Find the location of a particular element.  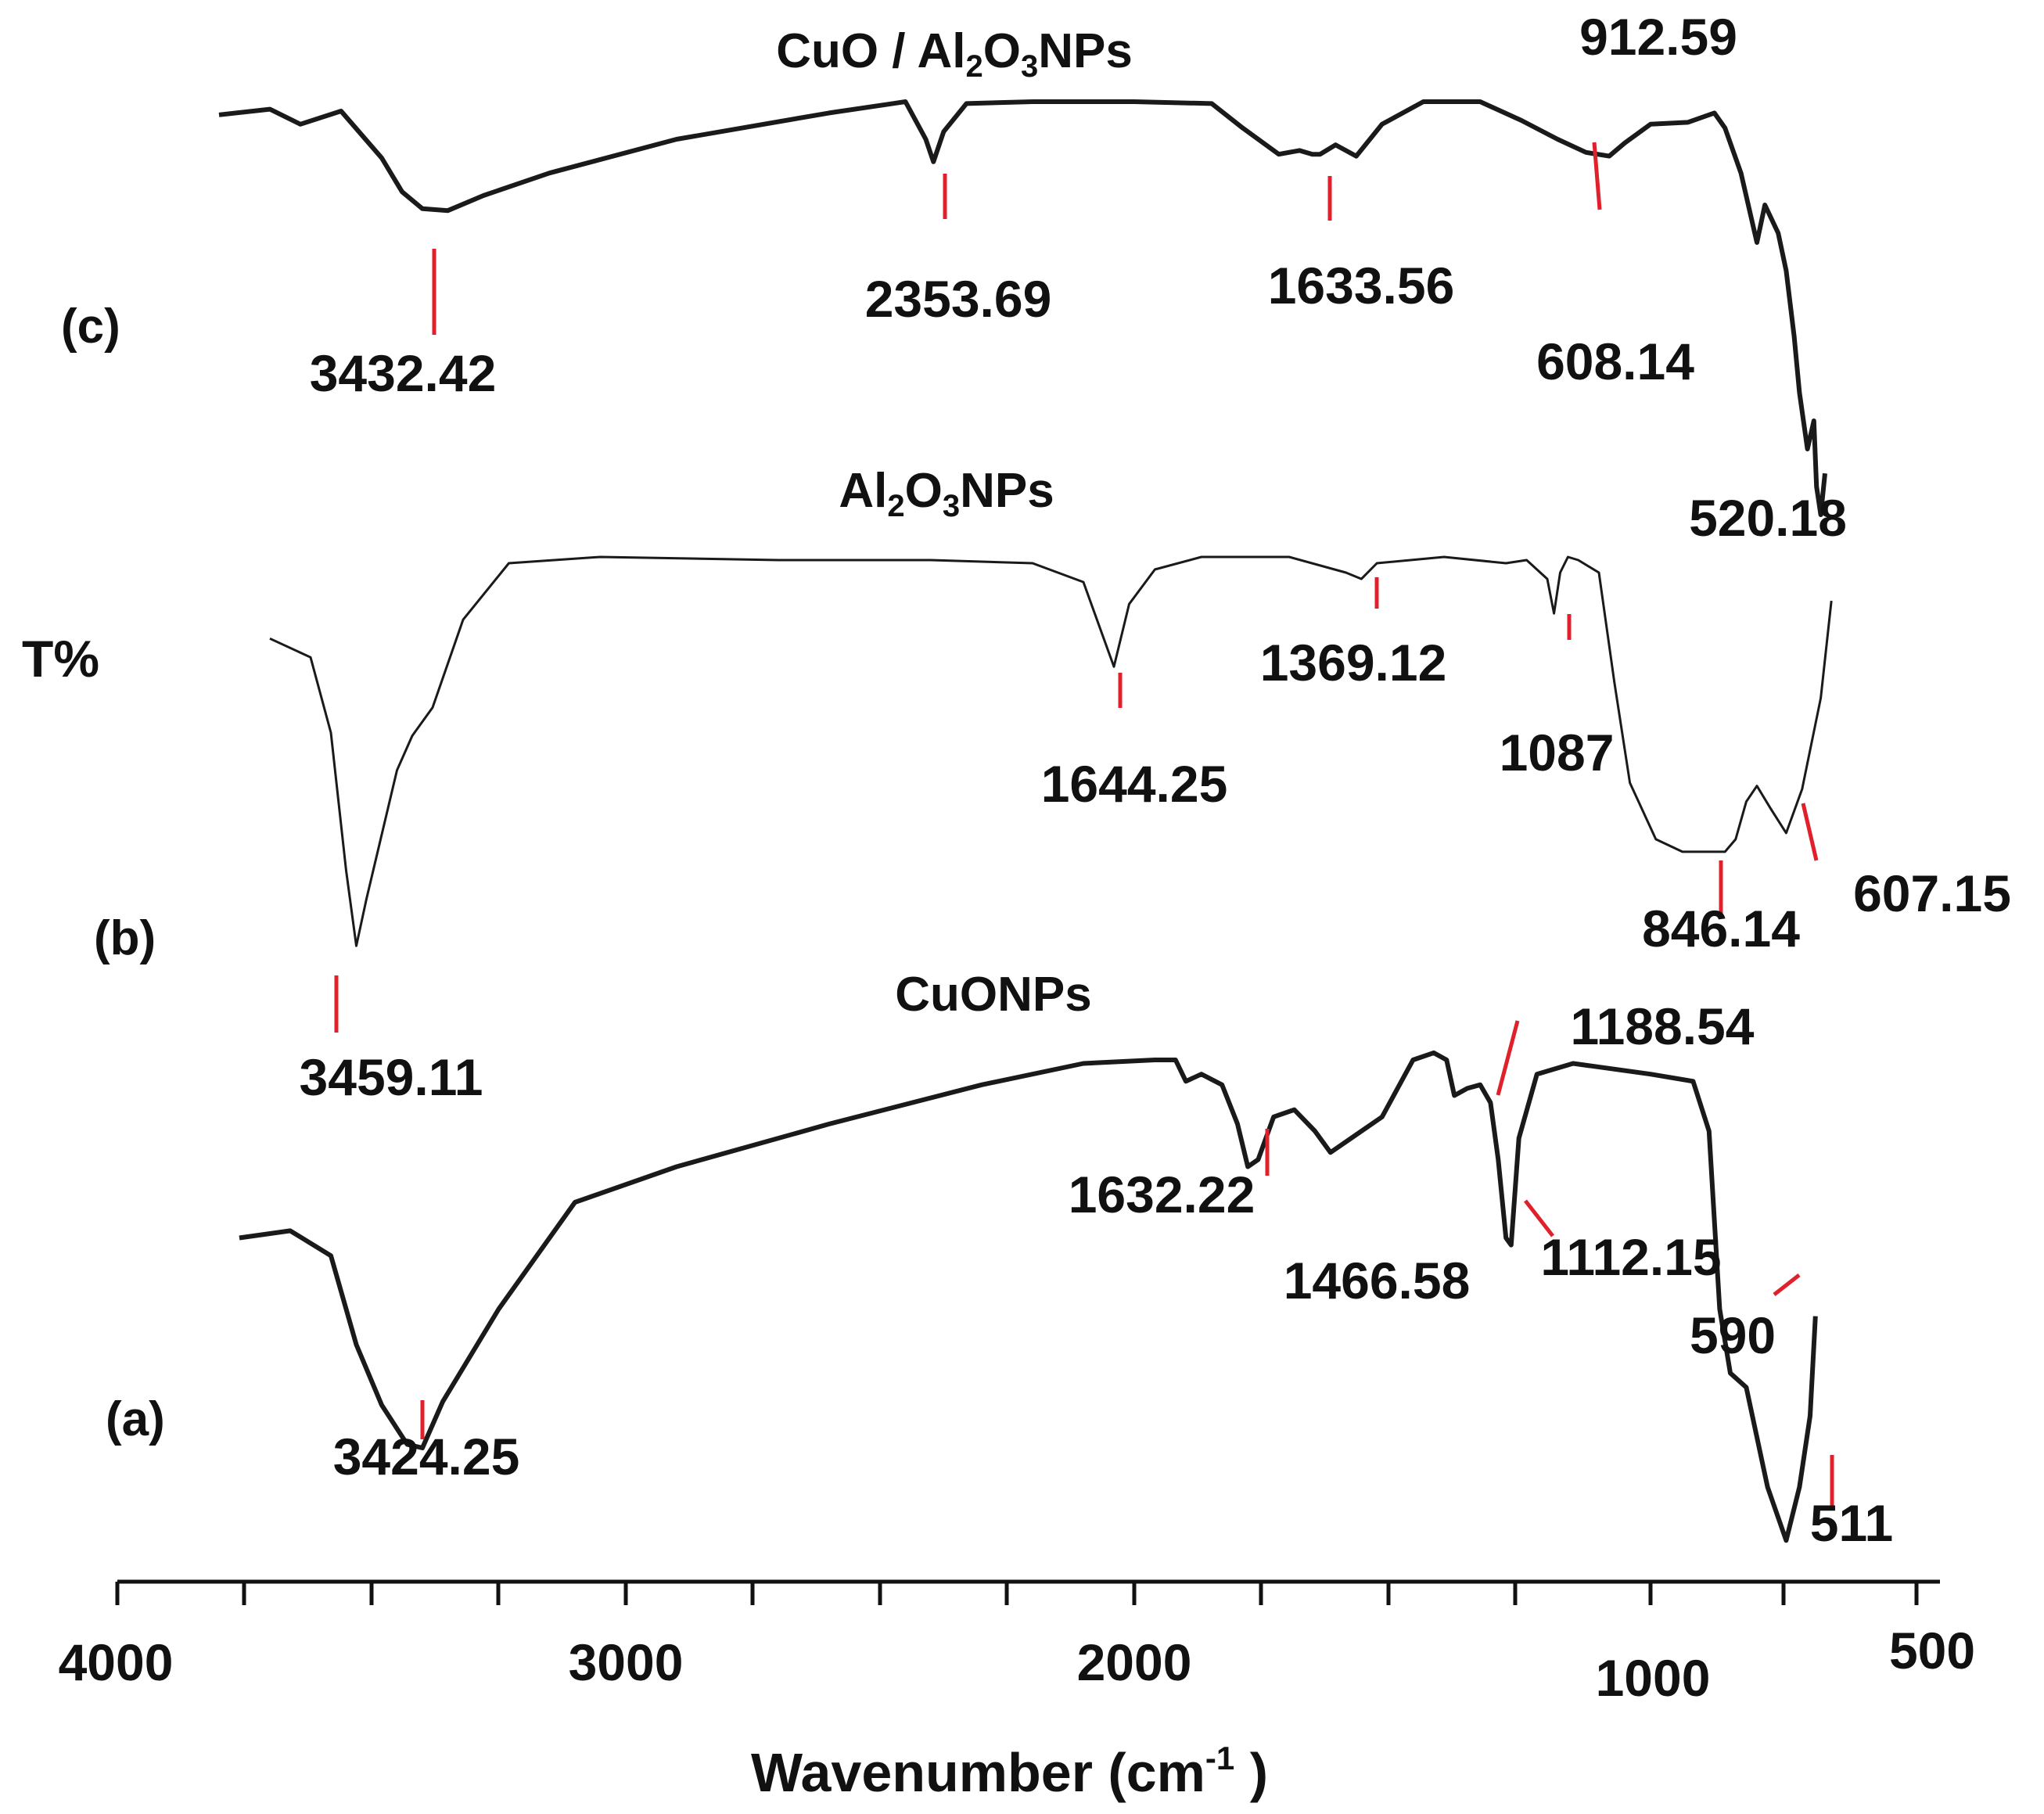

x-tick-label: 3000 is located at coordinates (626, 1662).